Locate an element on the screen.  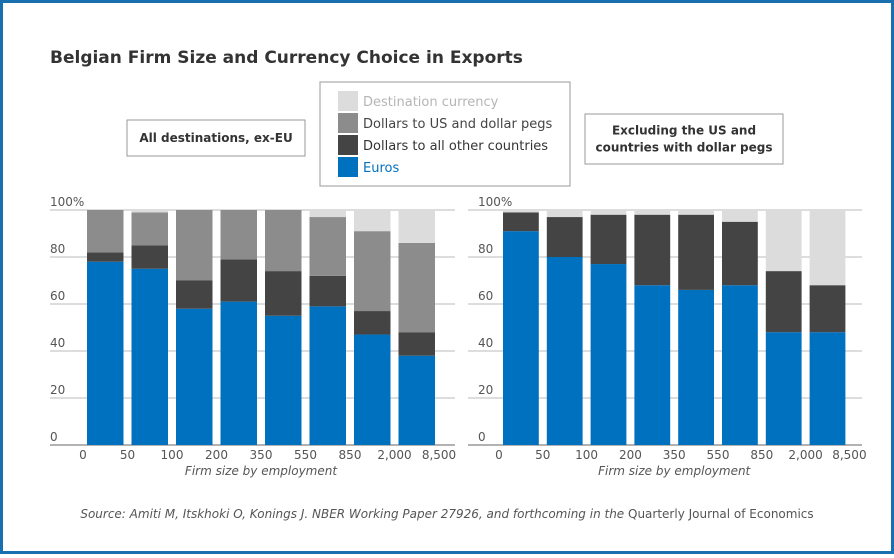
legend-label: Dollars to US and dollar pegs is located at coordinates (457, 124).